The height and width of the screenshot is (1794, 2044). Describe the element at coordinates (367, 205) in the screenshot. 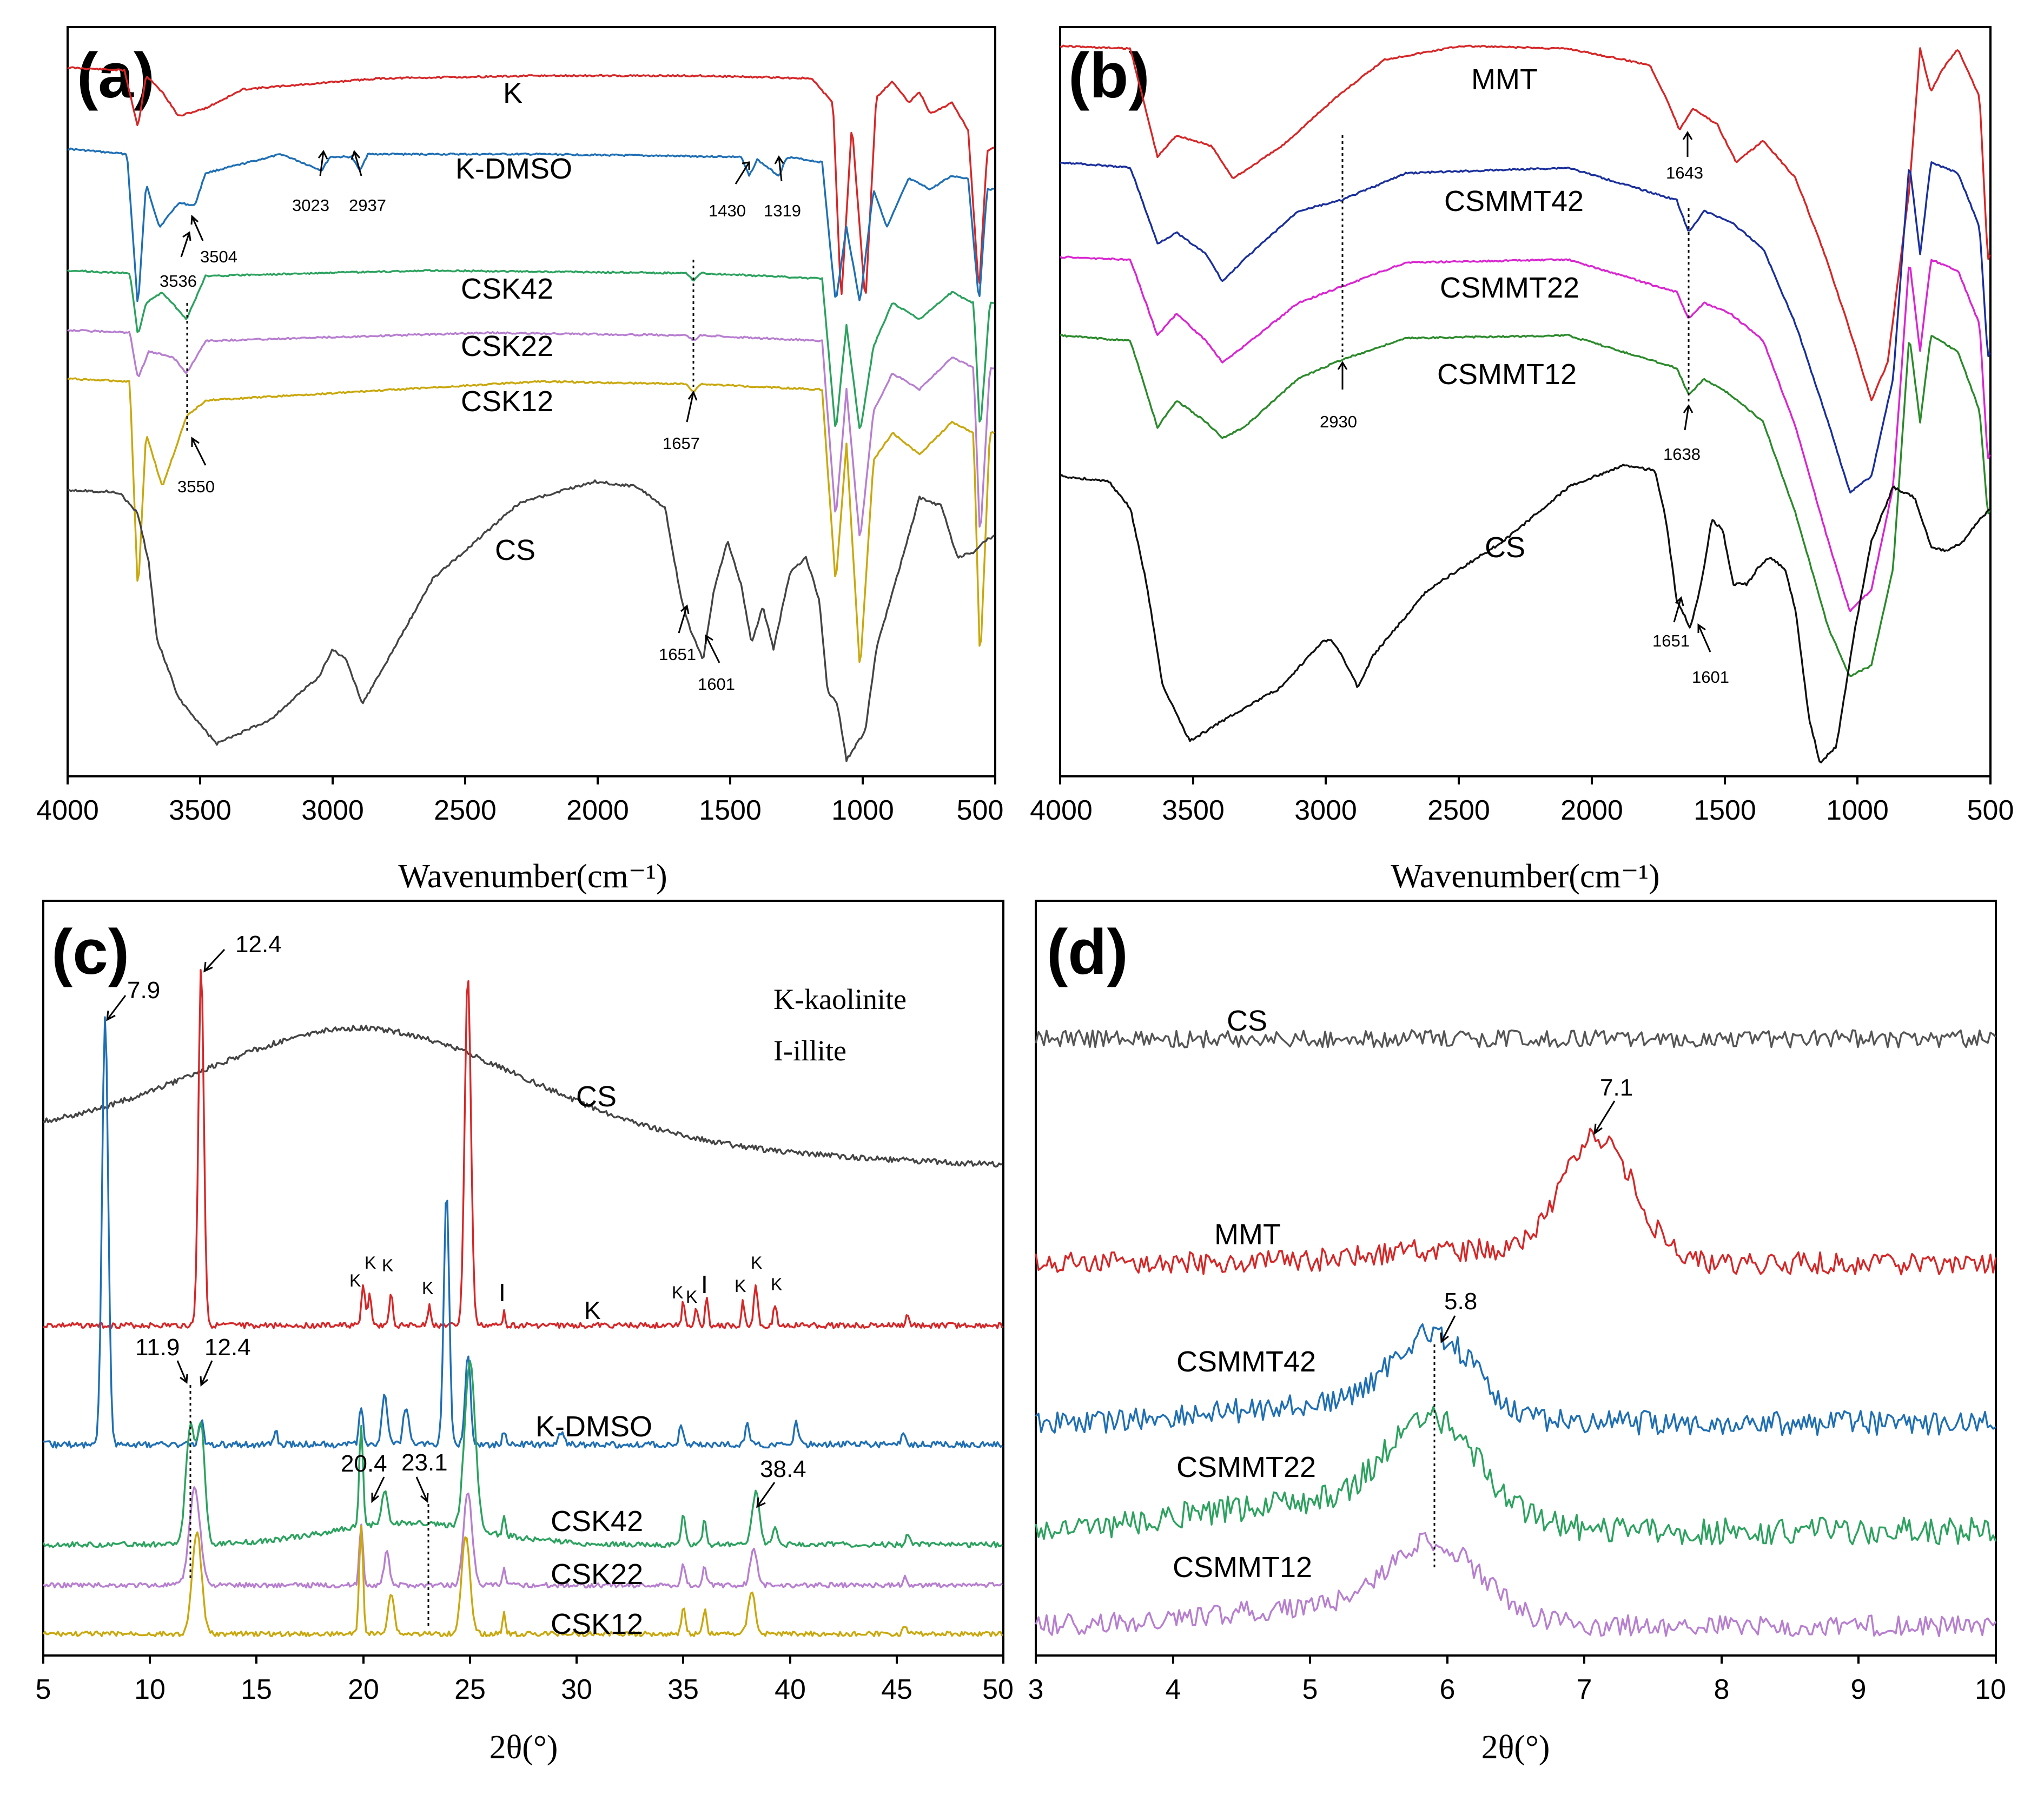

I see `annotation-2937: 2937` at that location.